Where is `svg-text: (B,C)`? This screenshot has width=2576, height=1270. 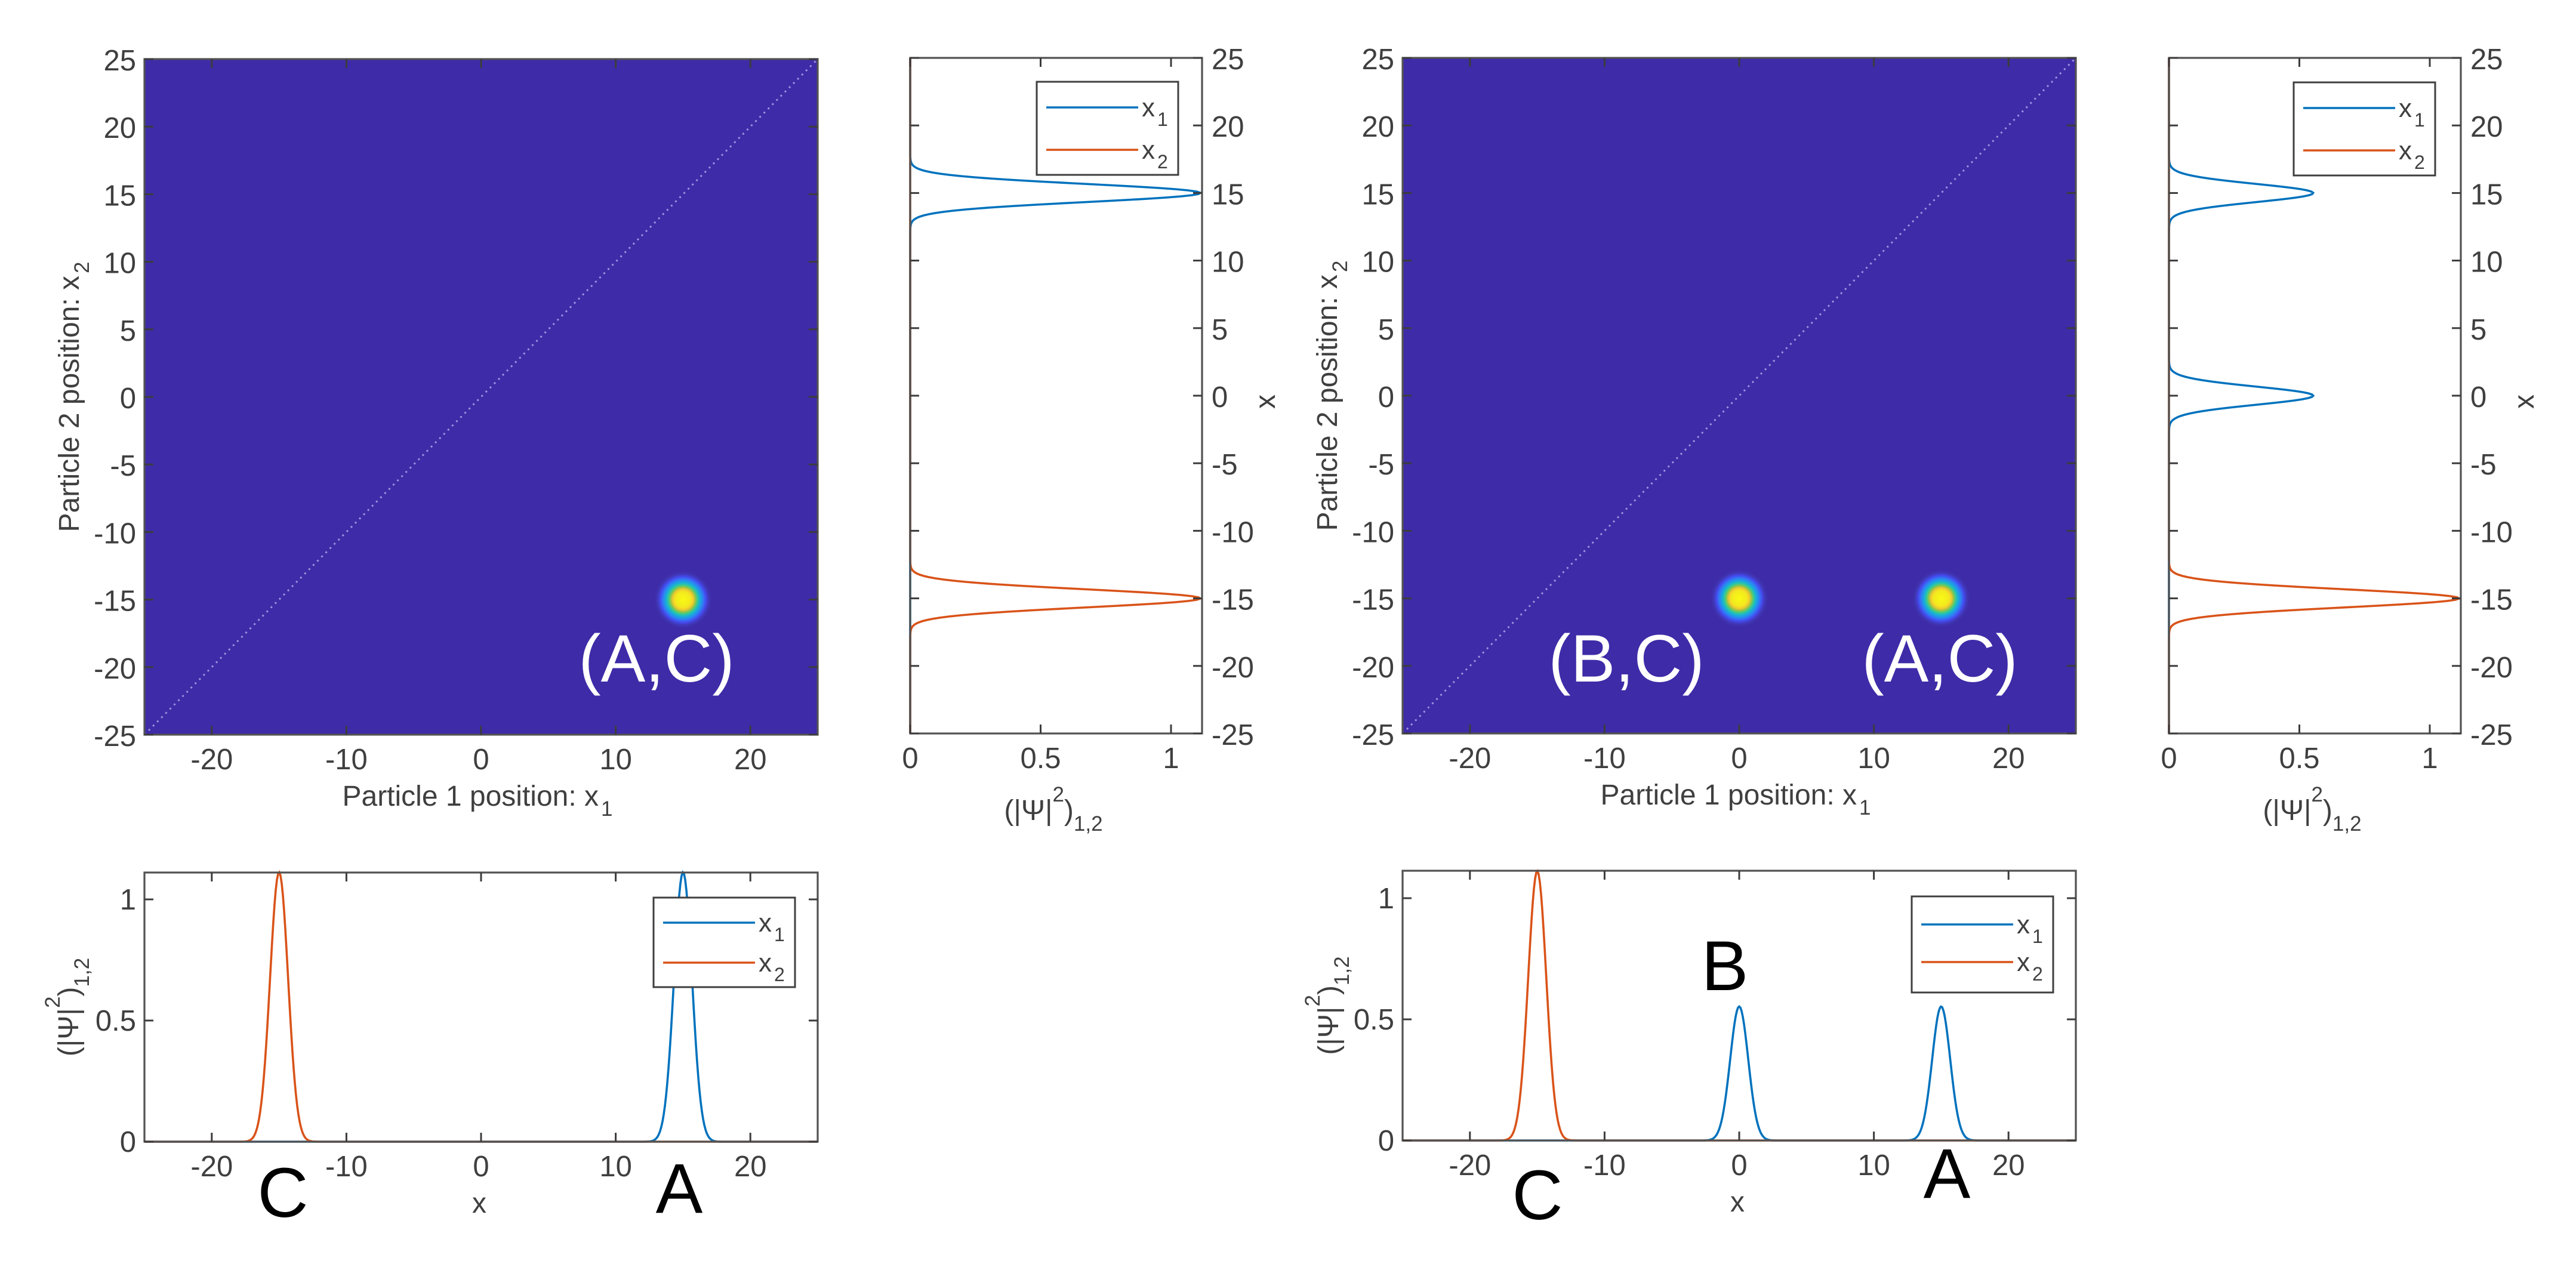
svg-text: (B,C) is located at coordinates (1626, 658).